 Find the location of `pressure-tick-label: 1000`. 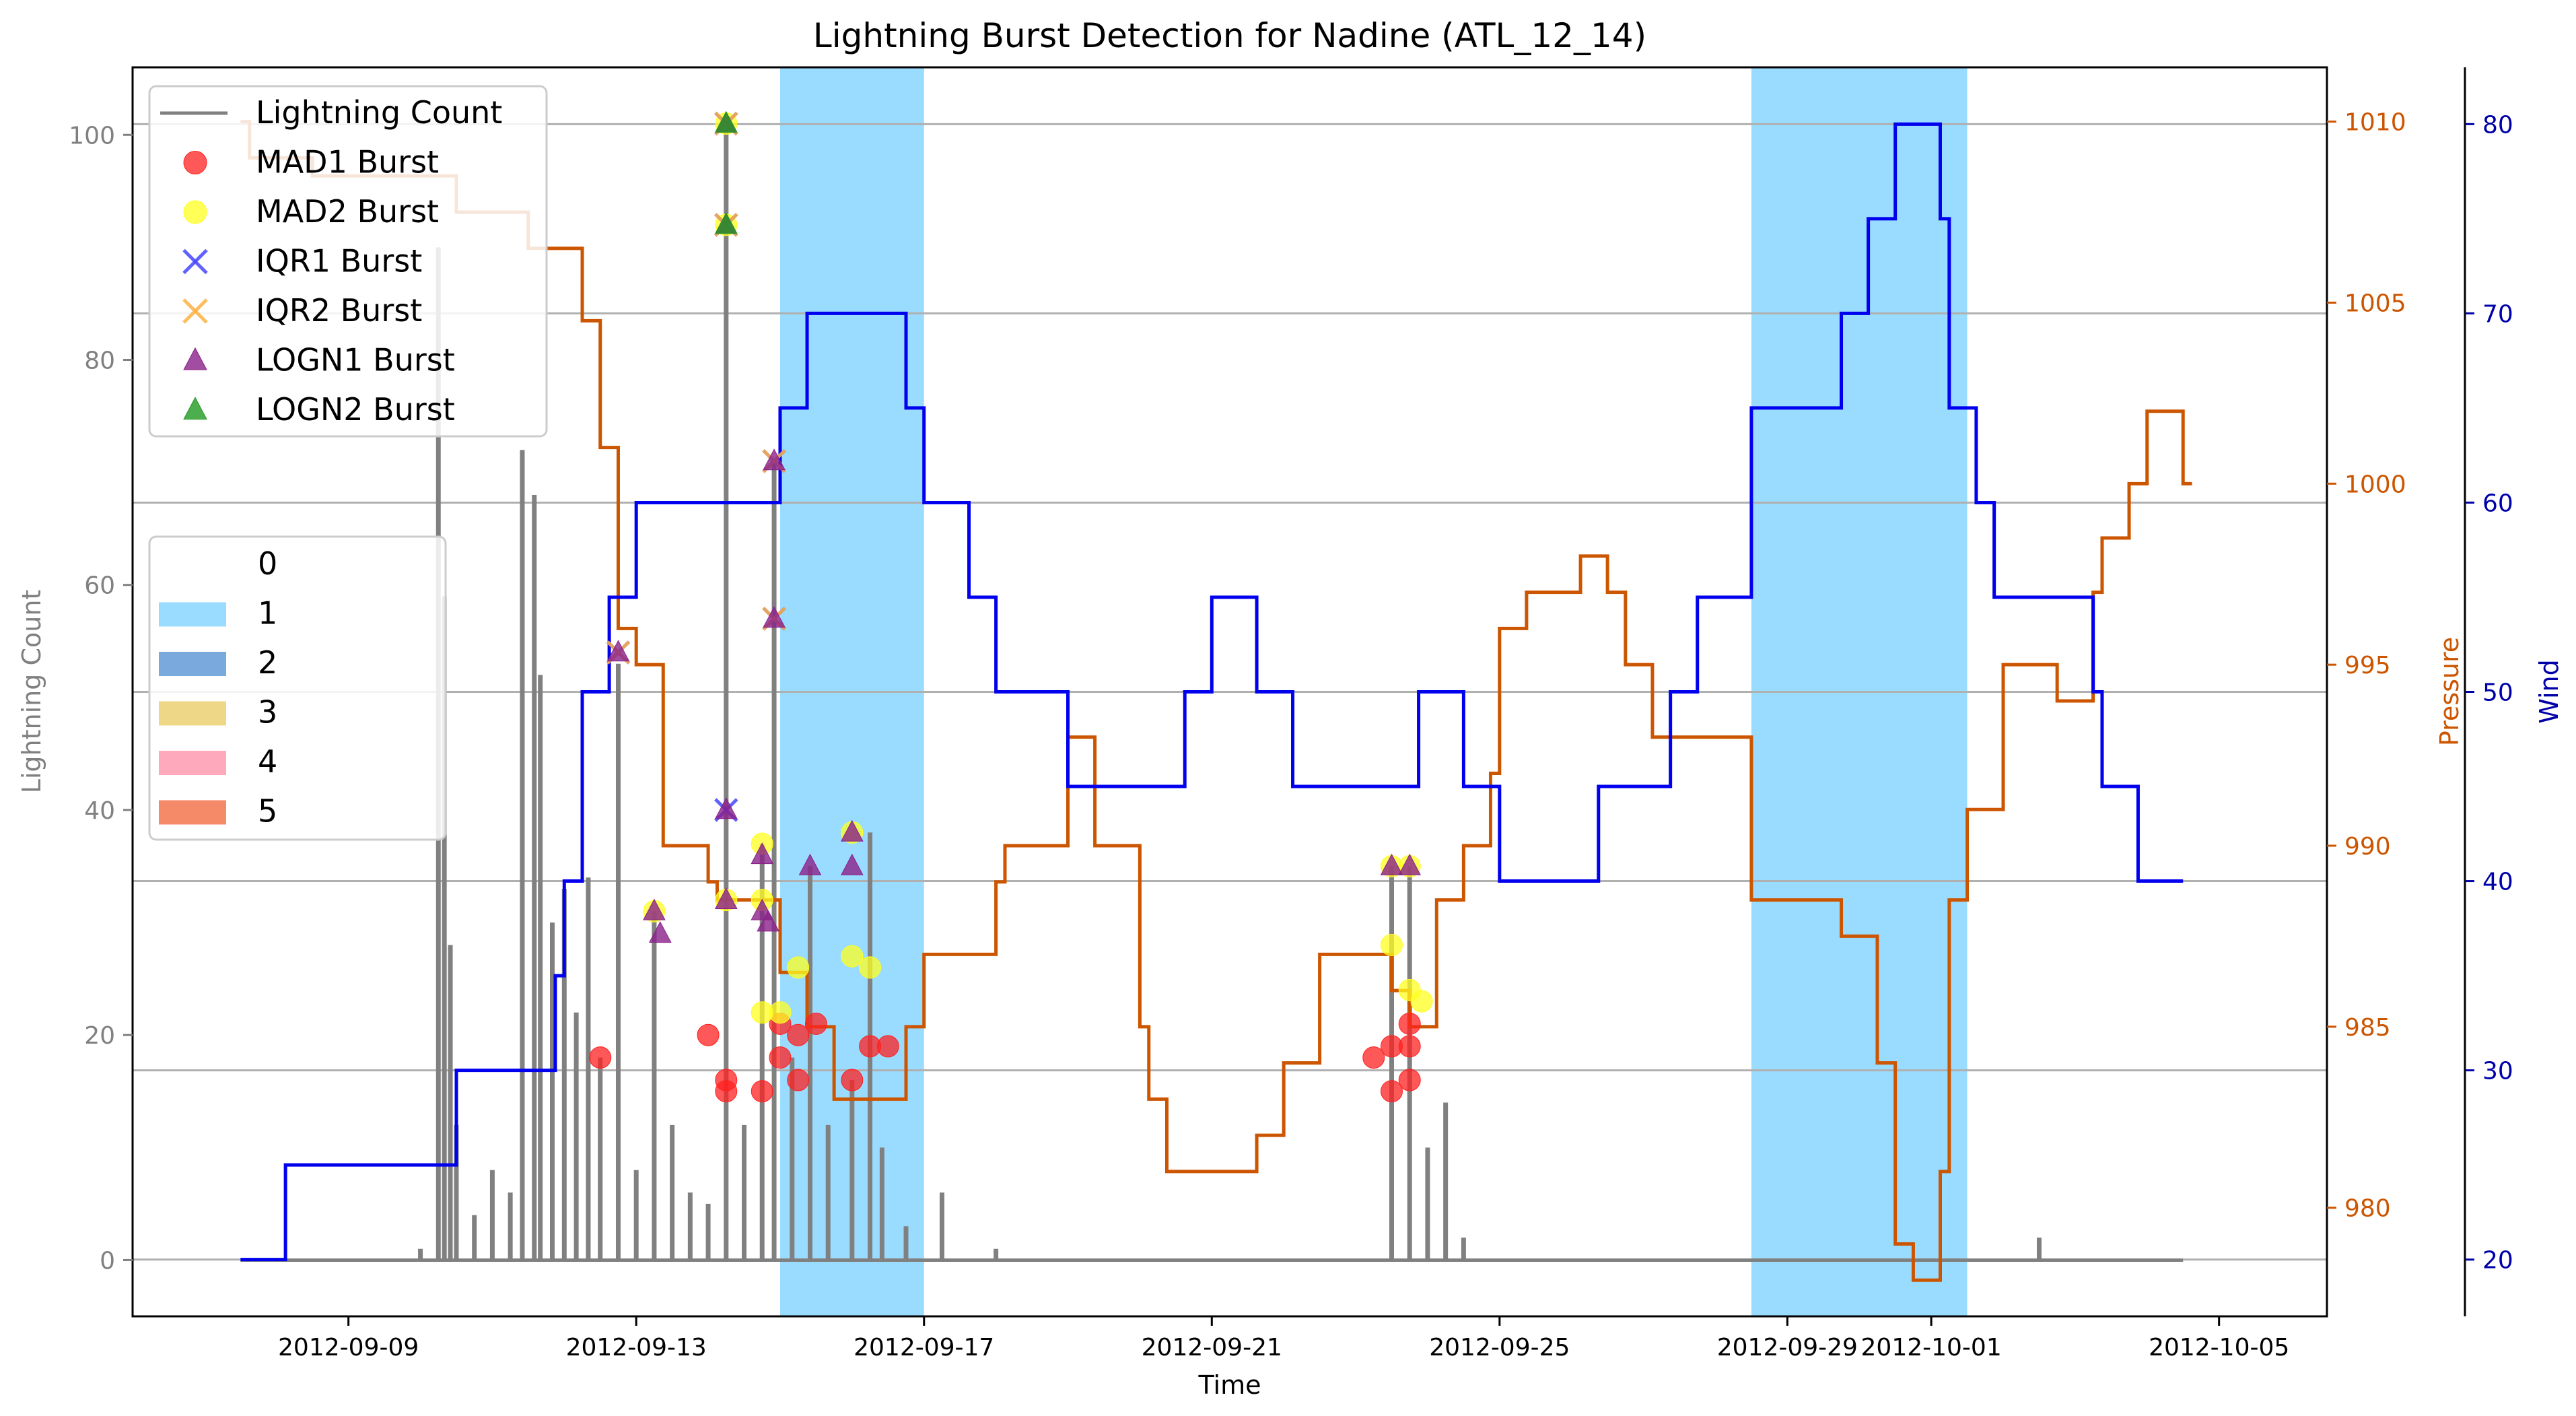

pressure-tick-label: 1000 is located at coordinates (2375, 484).